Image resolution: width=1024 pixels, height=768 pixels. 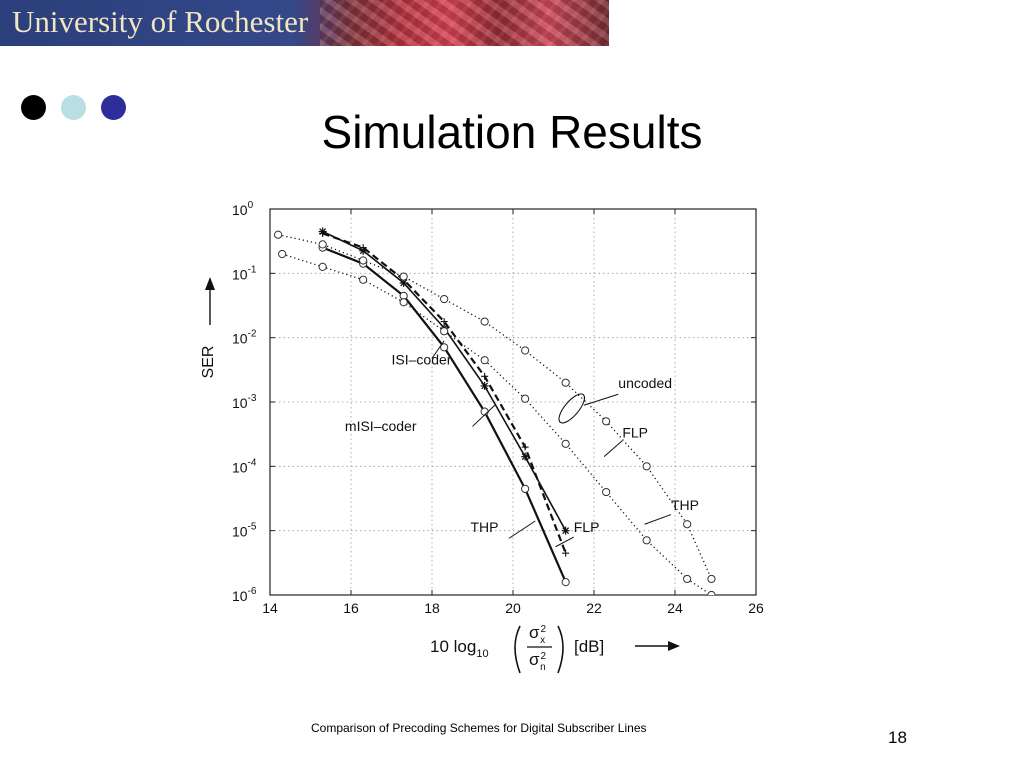 What do you see at coordinates (270, 608) in the screenshot?
I see `x-tick-label: 14` at bounding box center [270, 608].